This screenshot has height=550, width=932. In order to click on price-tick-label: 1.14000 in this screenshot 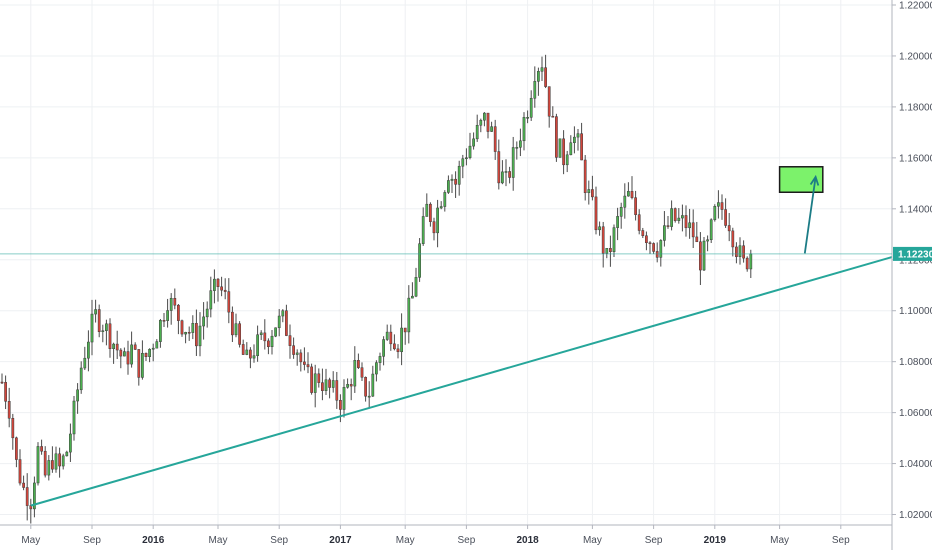, I will do `click(915, 209)`.